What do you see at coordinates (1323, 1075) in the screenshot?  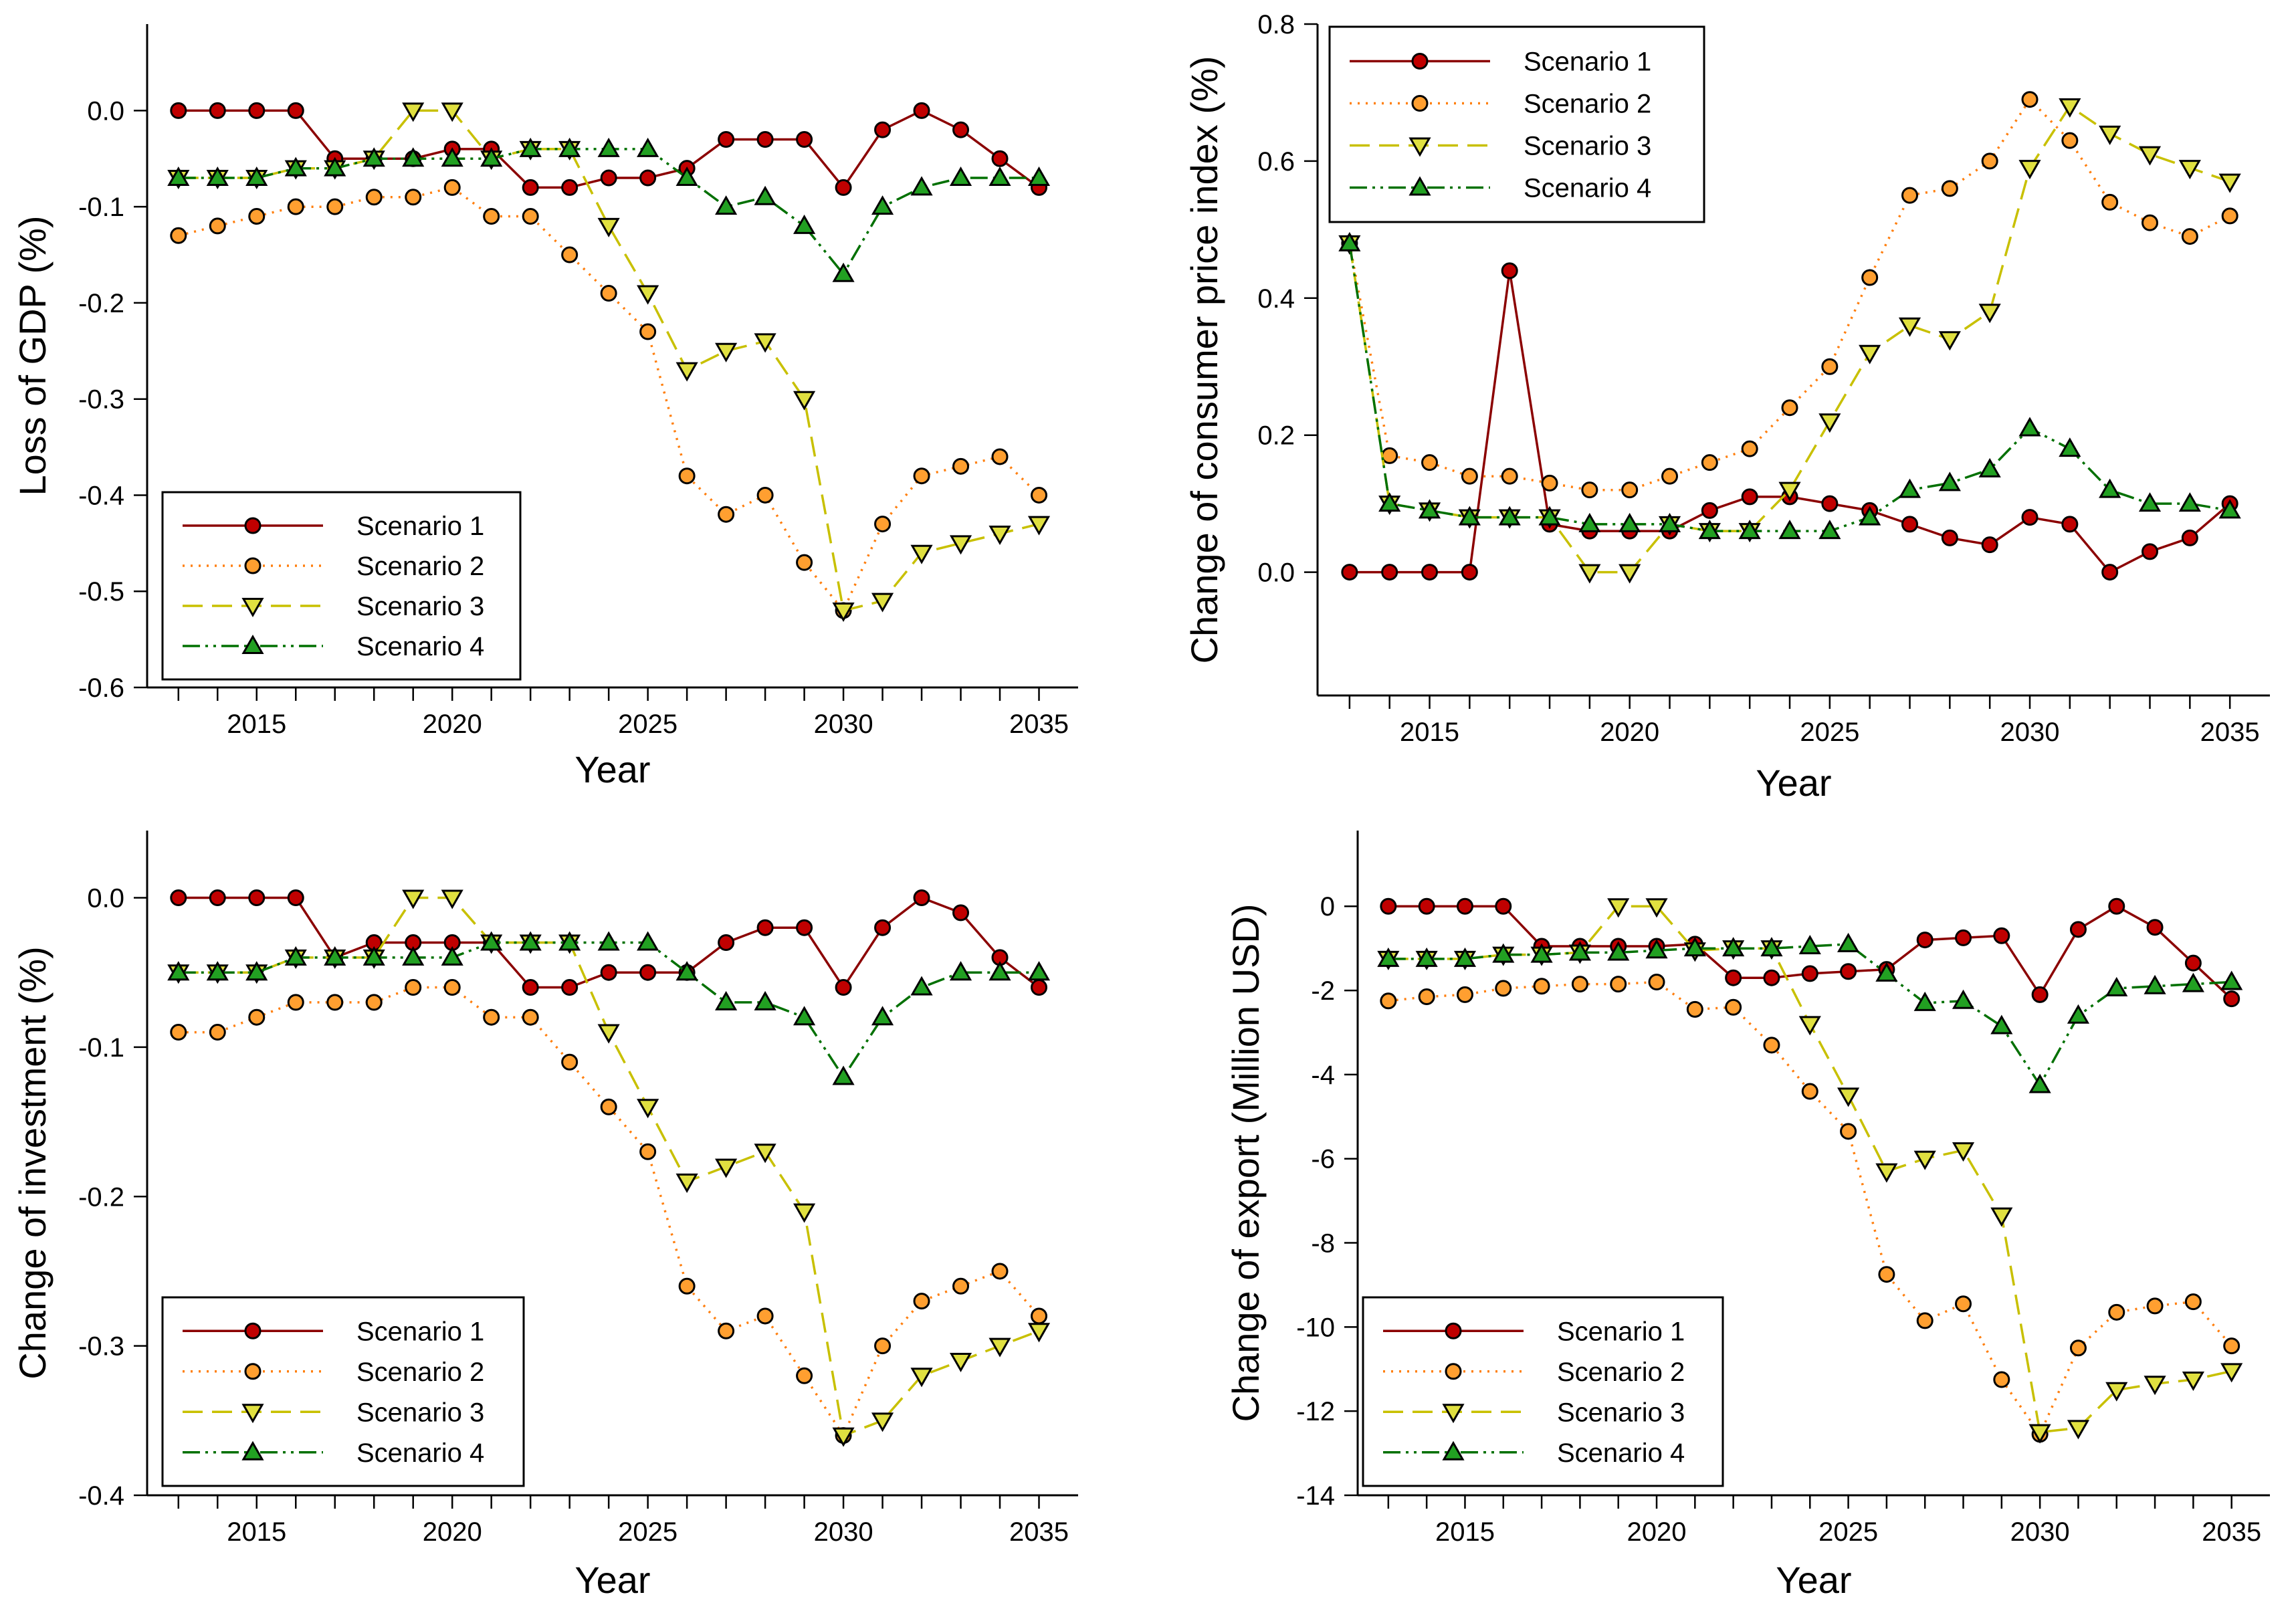 I see `y-tick-label: -4` at bounding box center [1323, 1075].